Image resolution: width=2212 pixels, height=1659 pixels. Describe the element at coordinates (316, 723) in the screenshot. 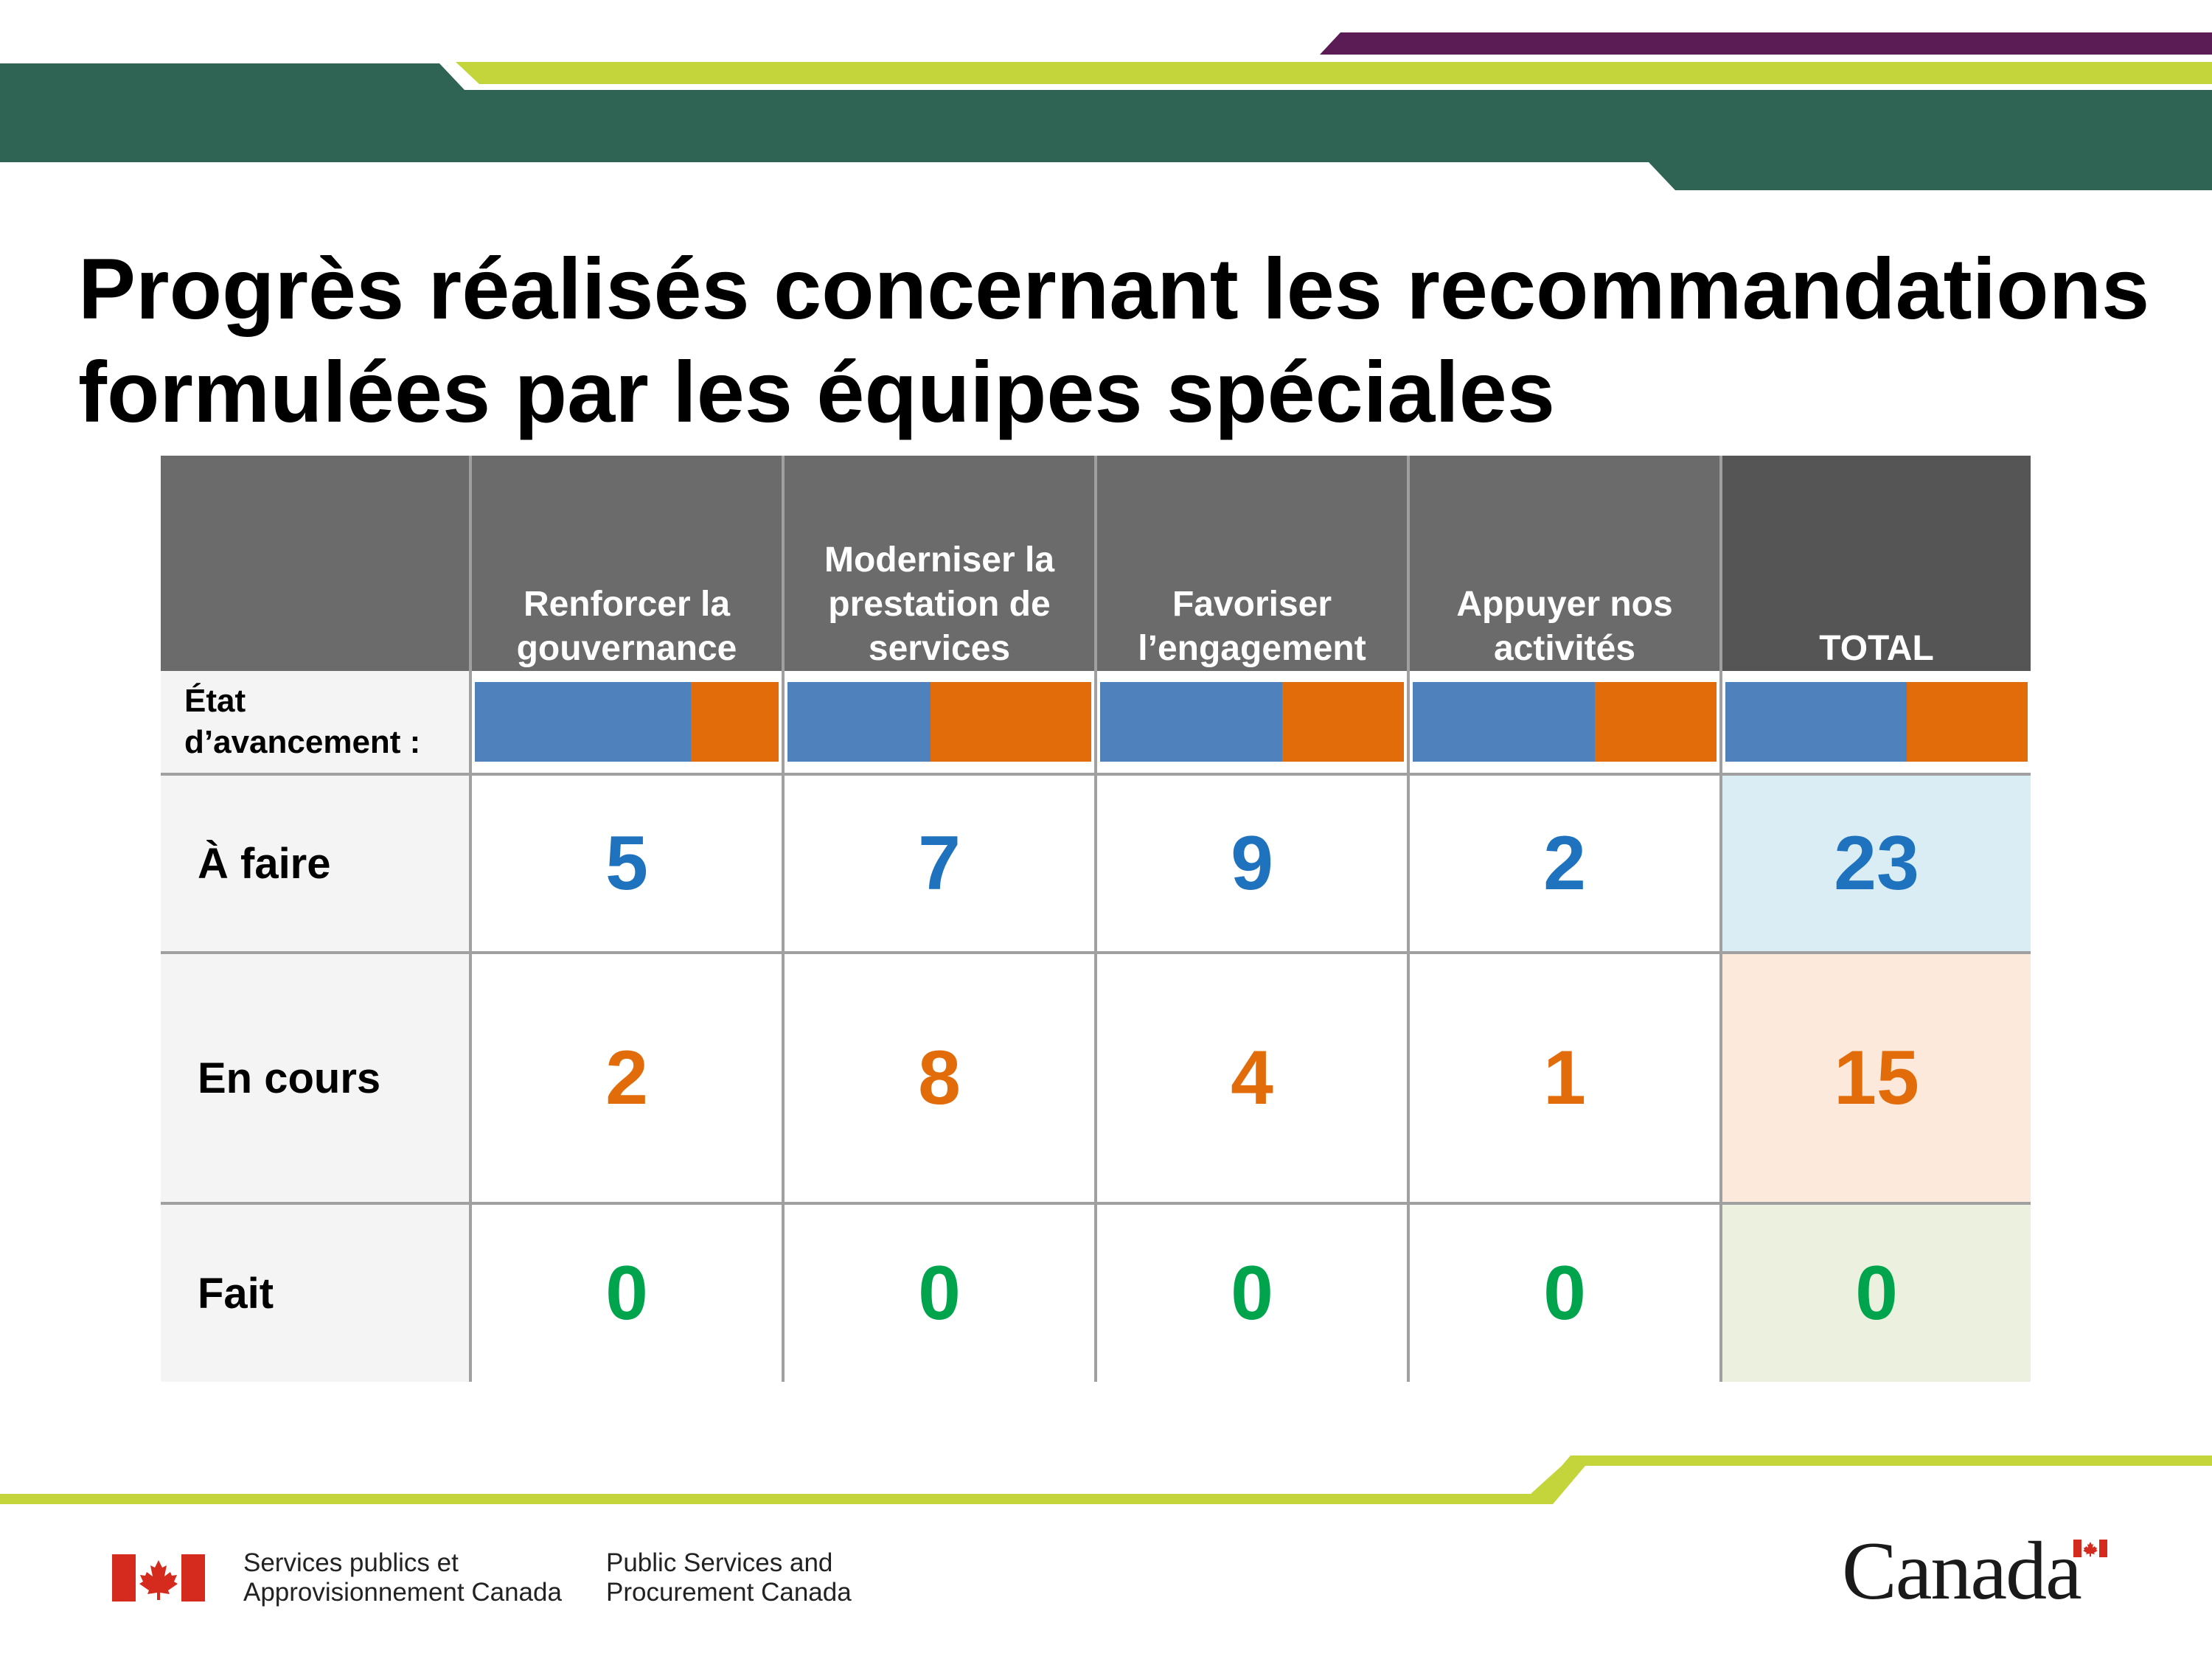

I see `status-label: État d’avancement :` at that location.